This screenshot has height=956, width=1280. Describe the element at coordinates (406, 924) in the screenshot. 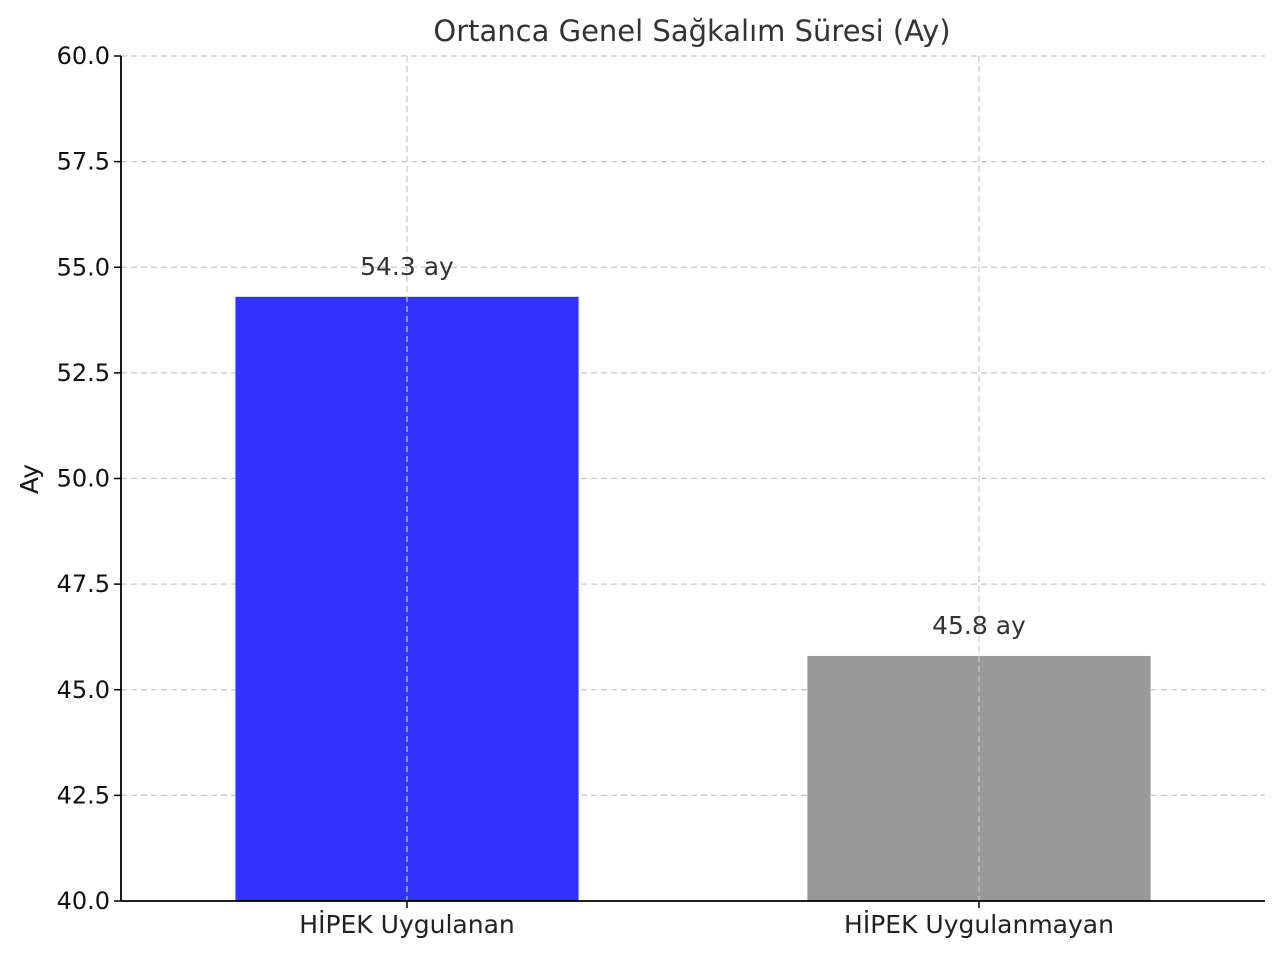

I see `x-tick-label: HİPEK Uygulanan` at that location.